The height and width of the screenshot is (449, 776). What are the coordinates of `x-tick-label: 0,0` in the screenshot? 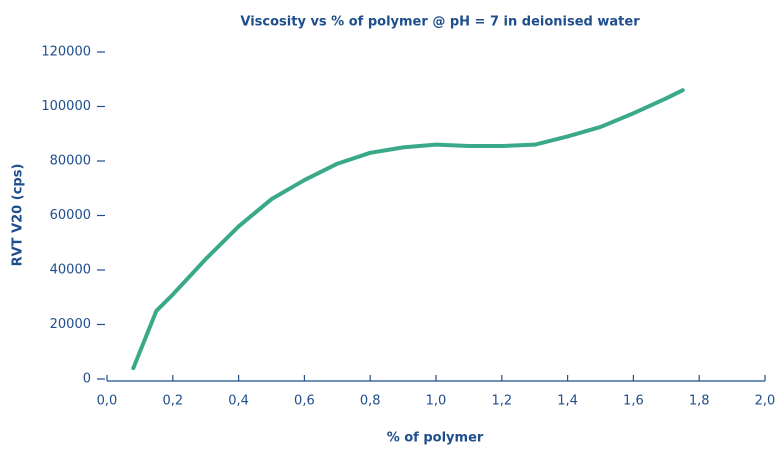 It's located at (107, 401).